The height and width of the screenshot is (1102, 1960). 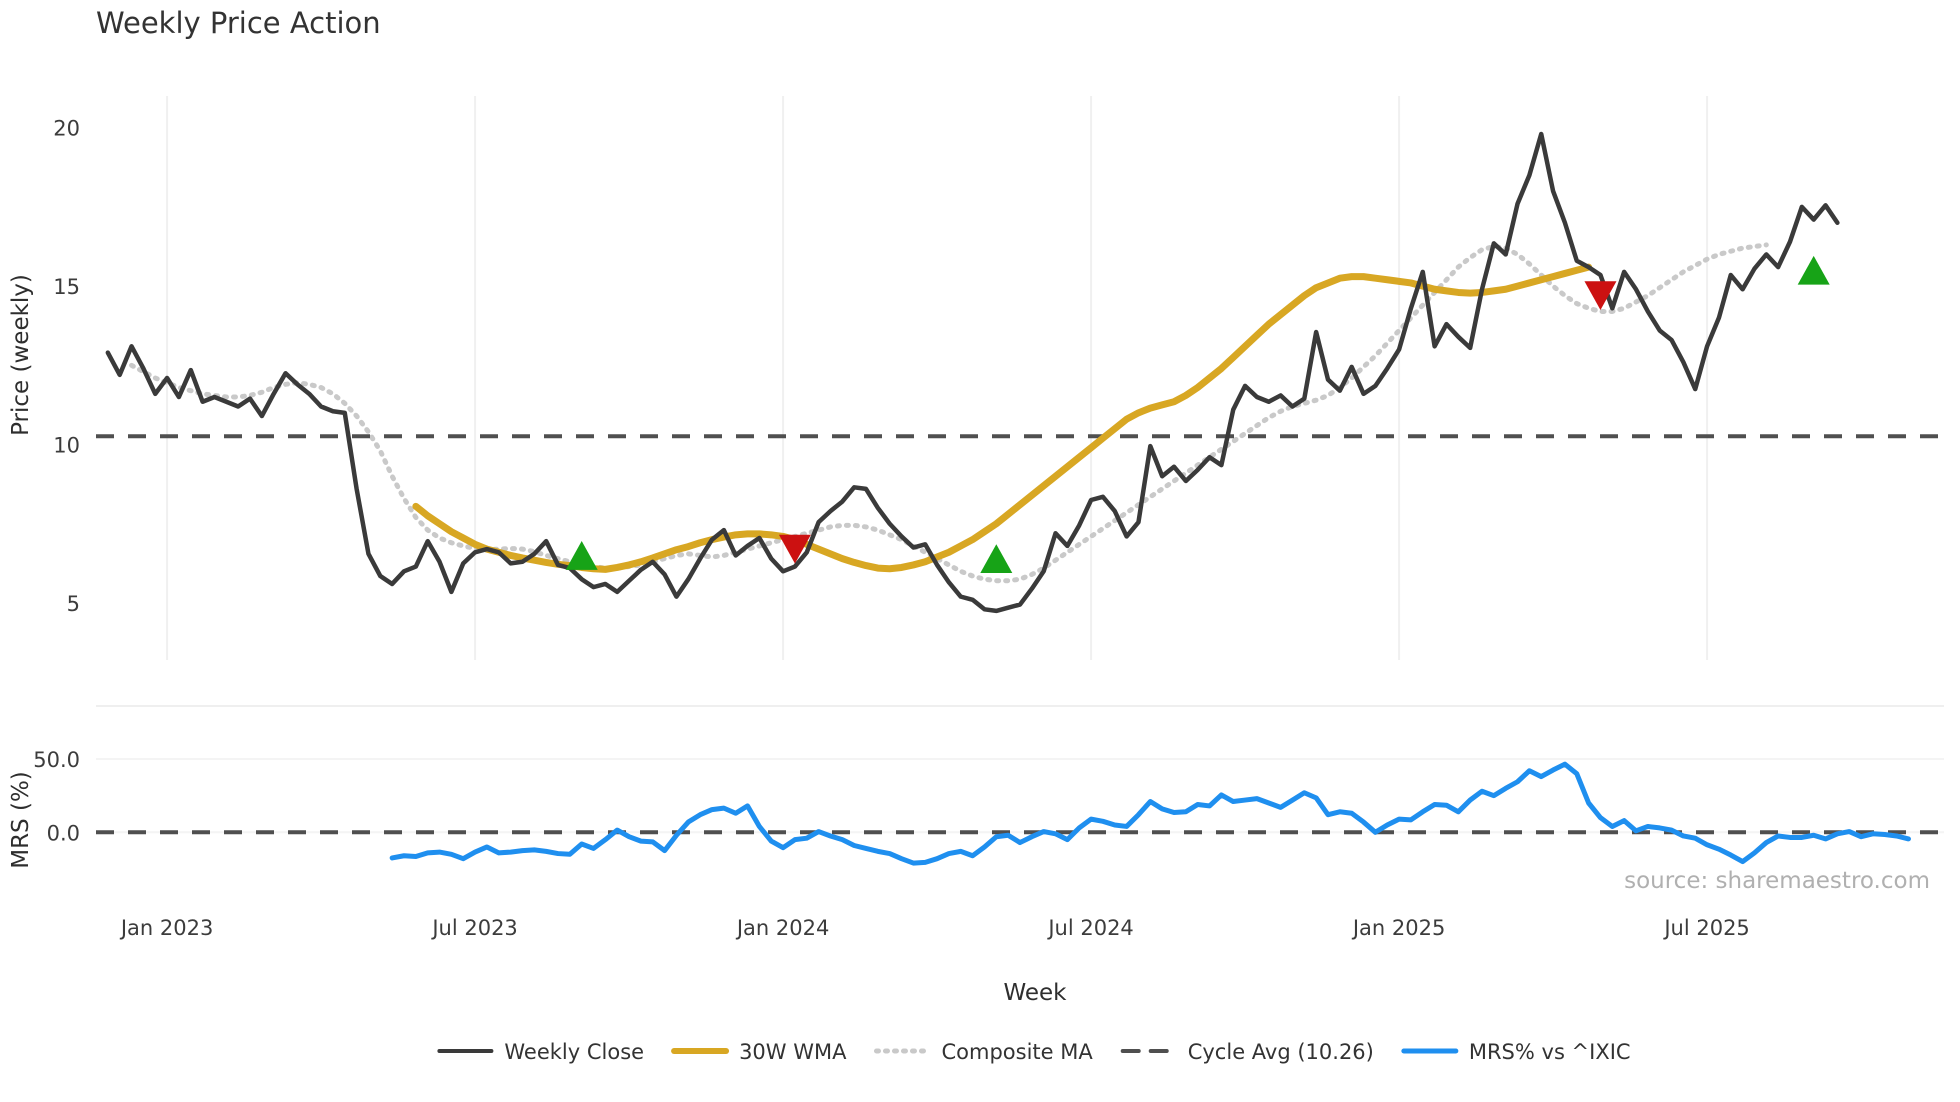 What do you see at coordinates (66, 446) in the screenshot?
I see `price-y-tick-label: 10` at bounding box center [66, 446].